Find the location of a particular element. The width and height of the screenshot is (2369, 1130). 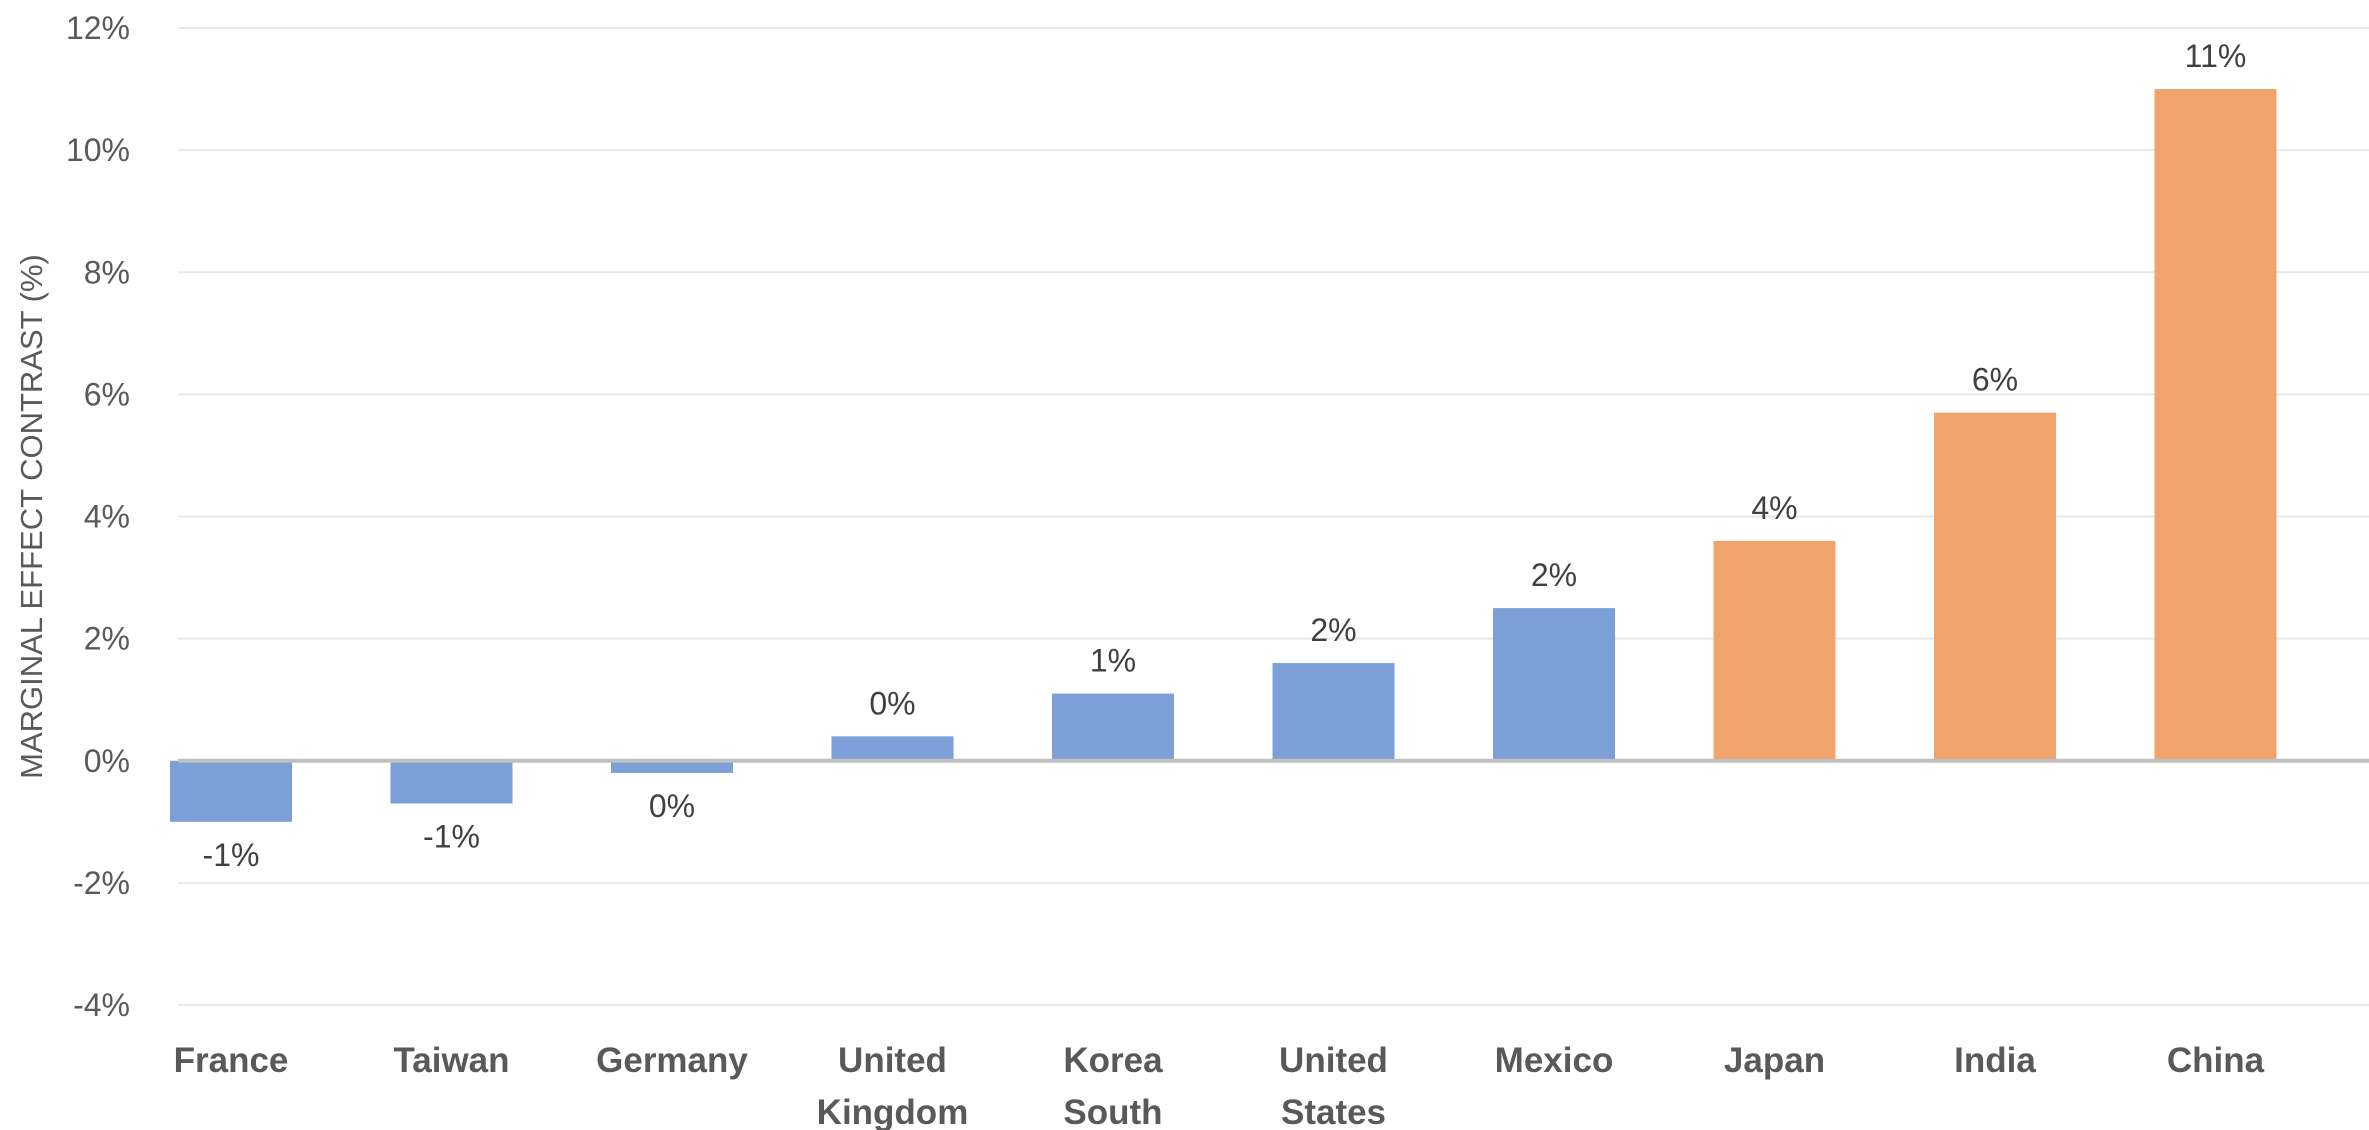

y-tick-label: 6% is located at coordinates (107, 394).